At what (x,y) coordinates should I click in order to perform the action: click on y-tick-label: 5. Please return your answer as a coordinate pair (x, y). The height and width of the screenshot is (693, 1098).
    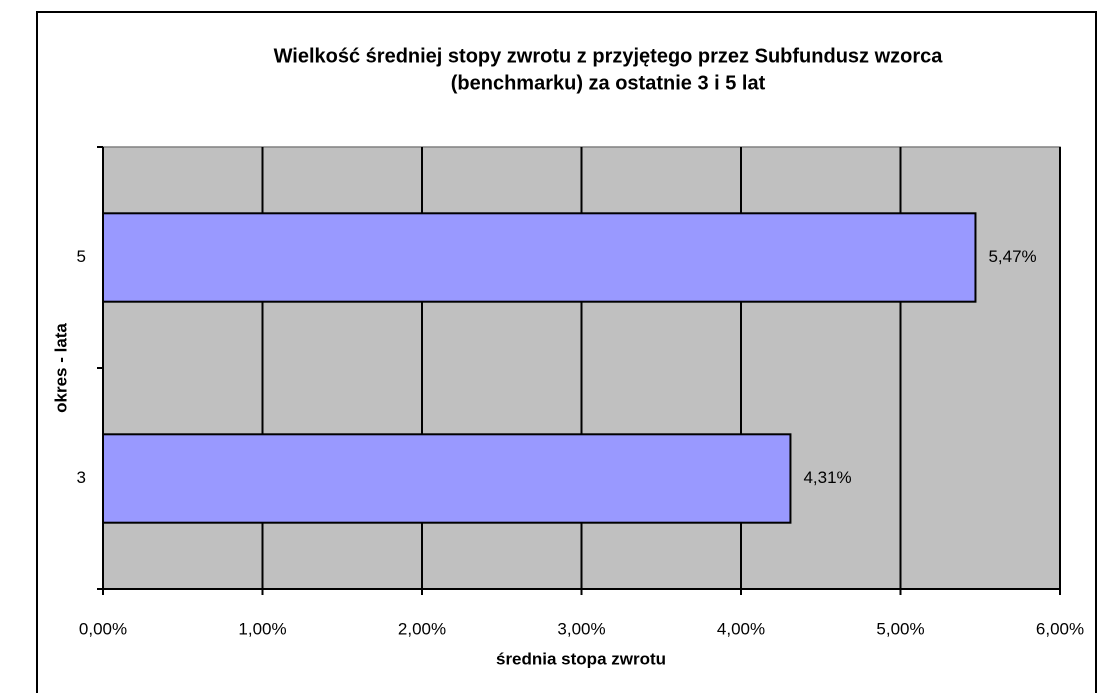
    Looking at the image, I should click on (81, 256).